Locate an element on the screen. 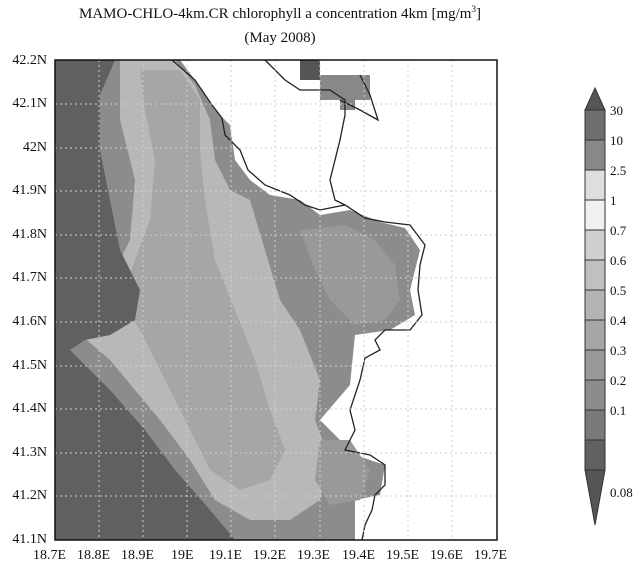 This screenshot has width=640, height=571. y-tick-label: 41.7N is located at coordinates (29, 277).